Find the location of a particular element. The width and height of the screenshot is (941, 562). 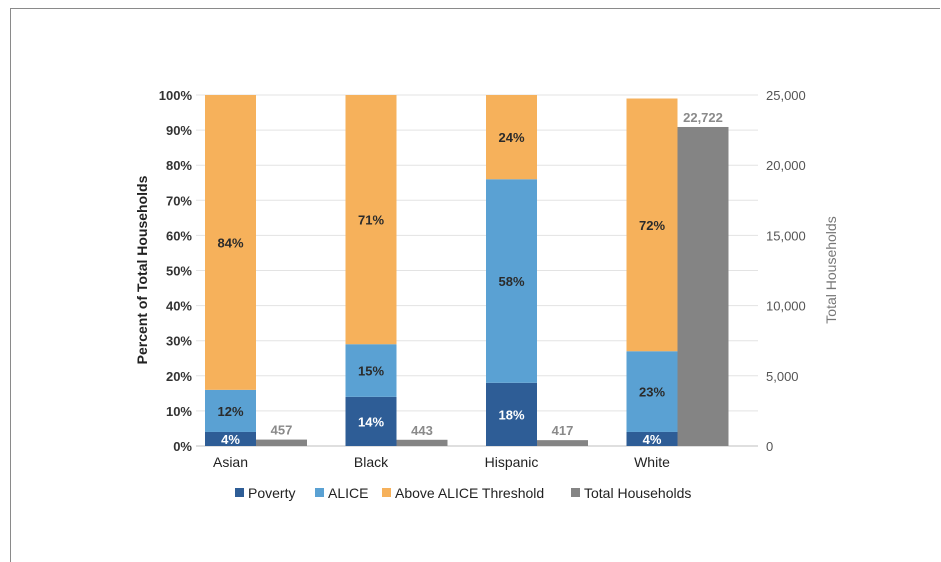

bar-value-label: 24% is located at coordinates (511, 137).